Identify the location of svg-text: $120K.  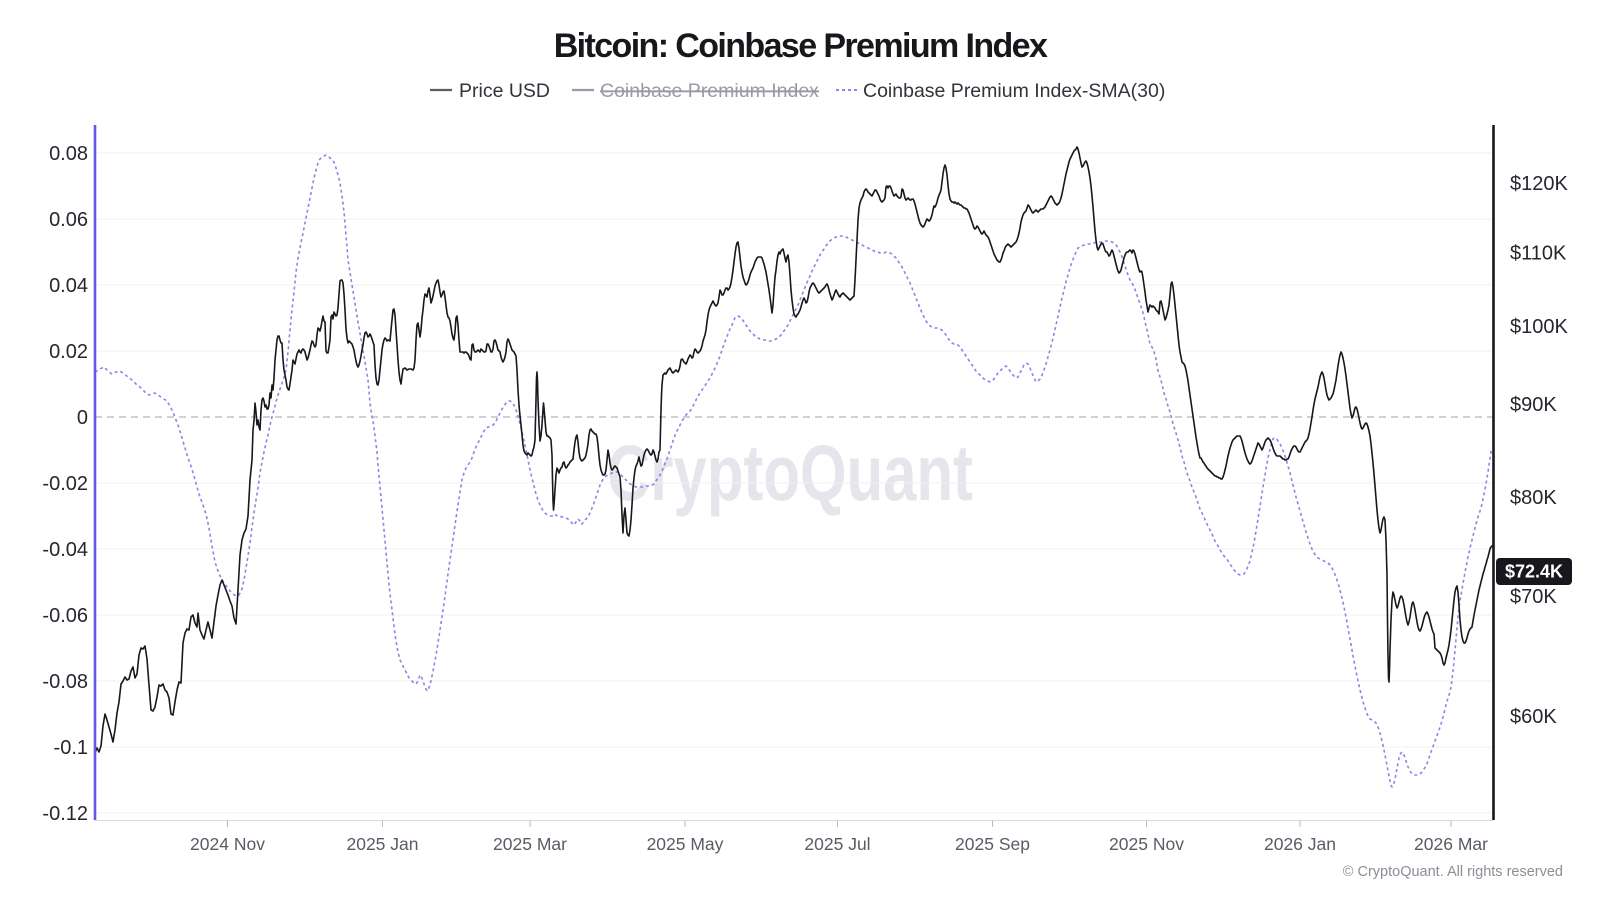
(1539, 184).